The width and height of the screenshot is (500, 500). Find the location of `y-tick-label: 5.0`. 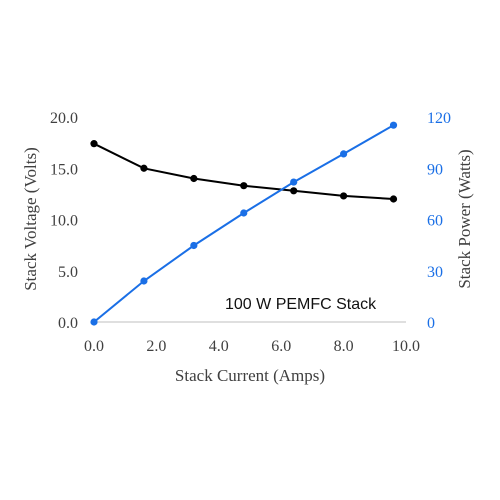

y-tick-label: 5.0 is located at coordinates (68, 272).